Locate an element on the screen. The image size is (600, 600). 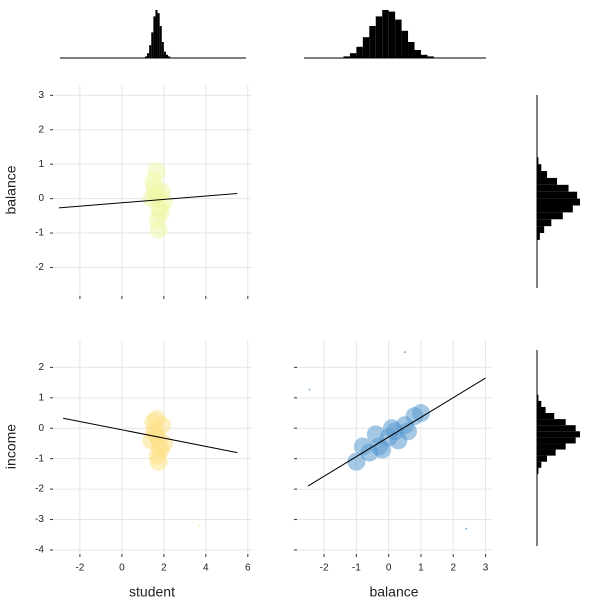
x-tick-label: 3 is located at coordinates (486, 568).